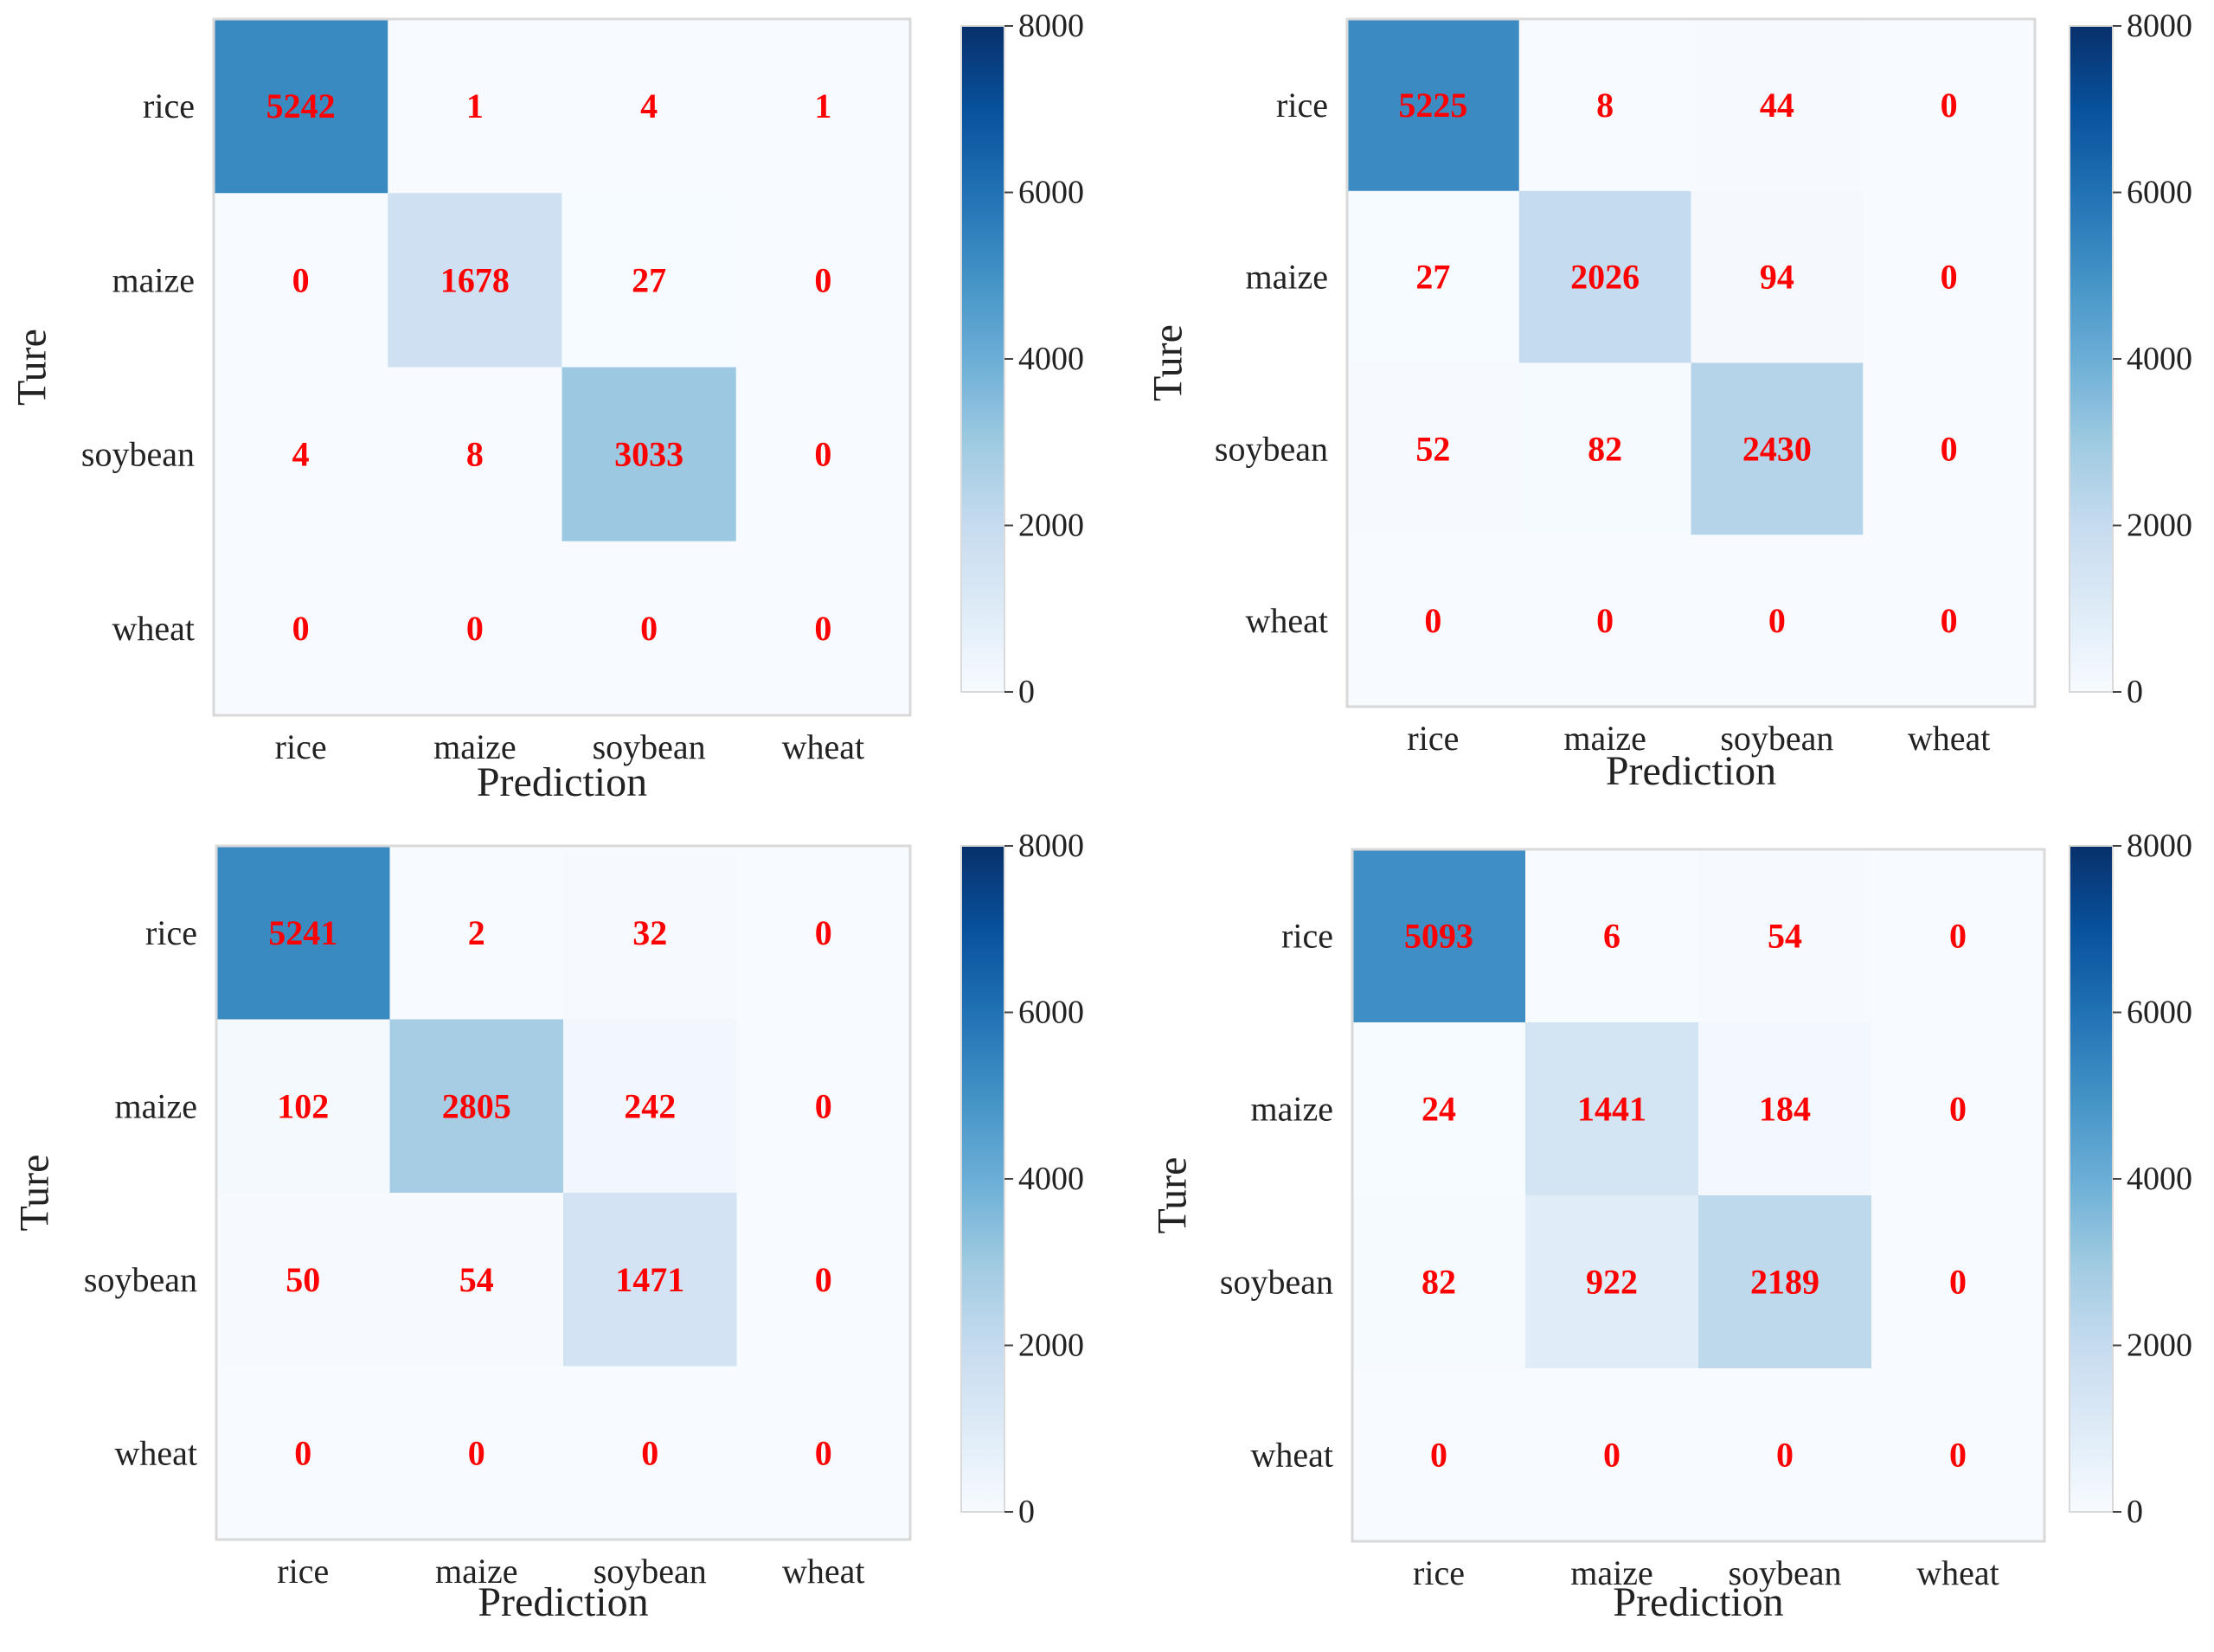  I want to click on y-tick-label: rice, so click(1302, 105).